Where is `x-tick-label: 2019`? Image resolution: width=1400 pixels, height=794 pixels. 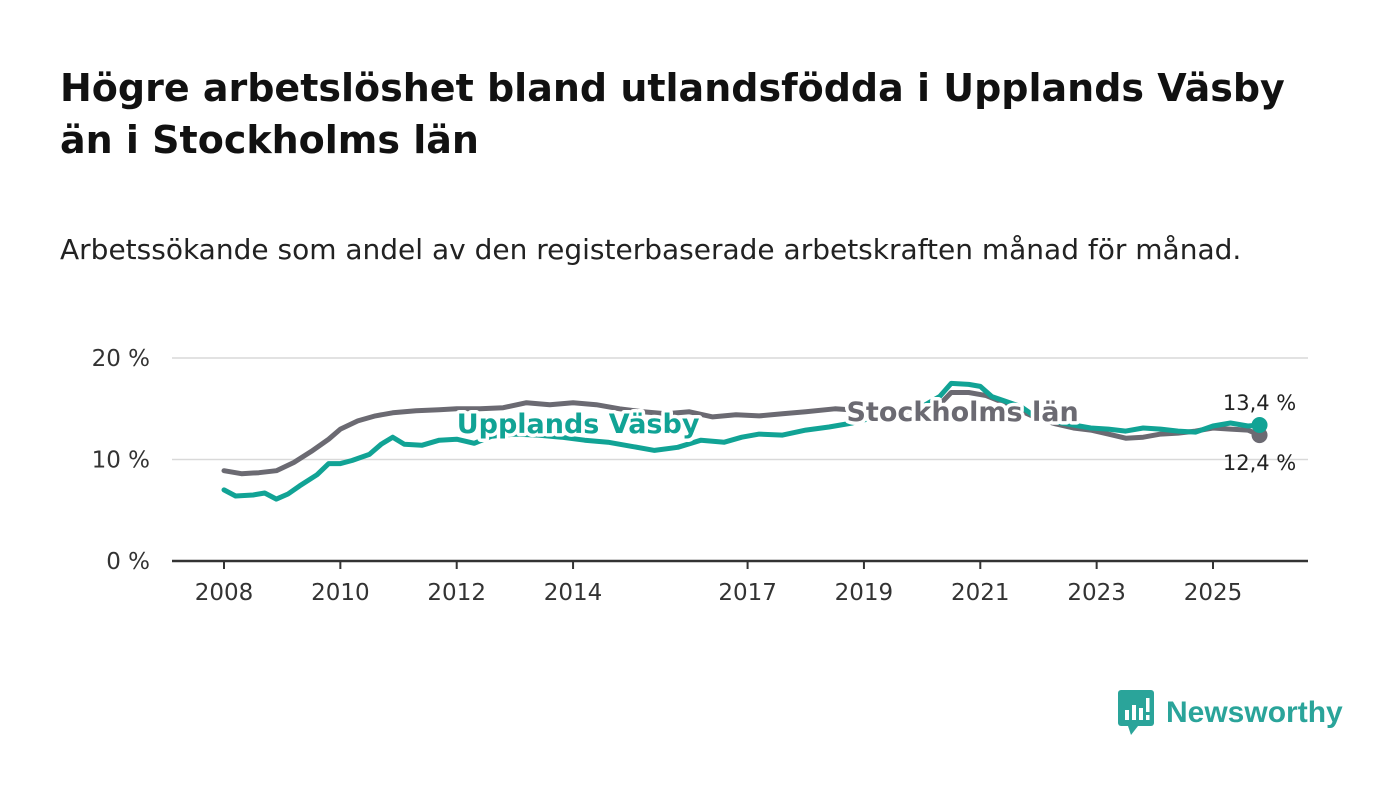 x-tick-label: 2019 is located at coordinates (864, 593).